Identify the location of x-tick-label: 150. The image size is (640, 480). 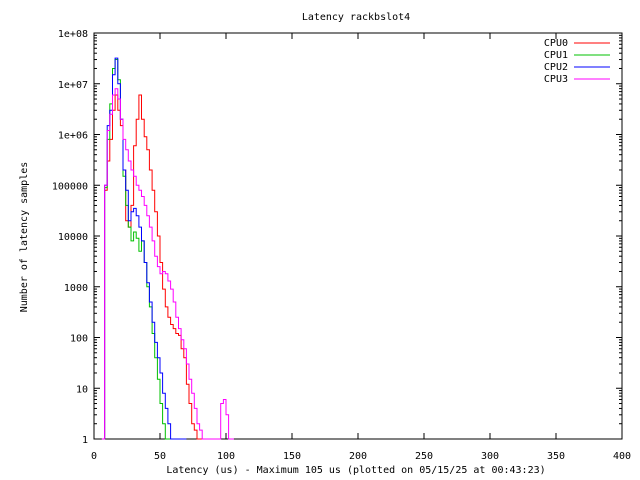
(292, 456).